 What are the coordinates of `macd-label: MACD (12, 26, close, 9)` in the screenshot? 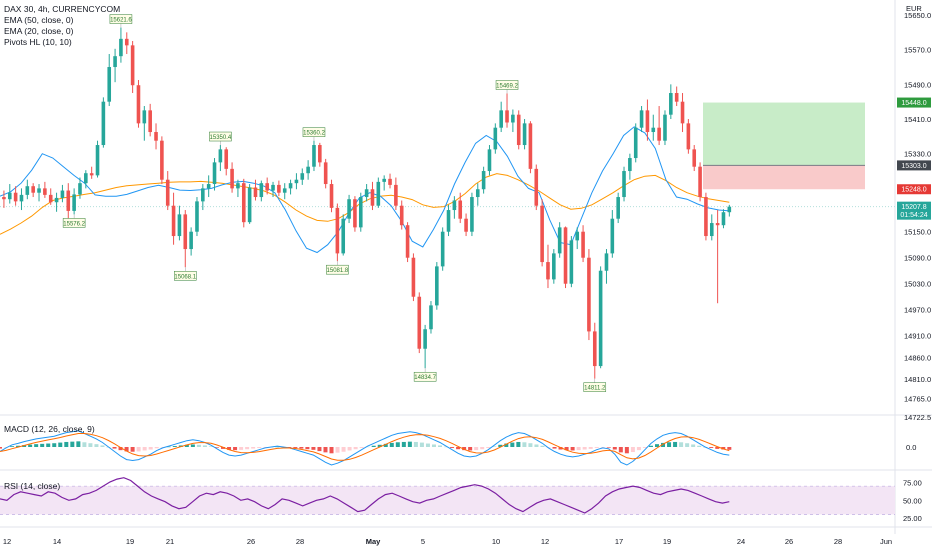 It's located at (49, 429).